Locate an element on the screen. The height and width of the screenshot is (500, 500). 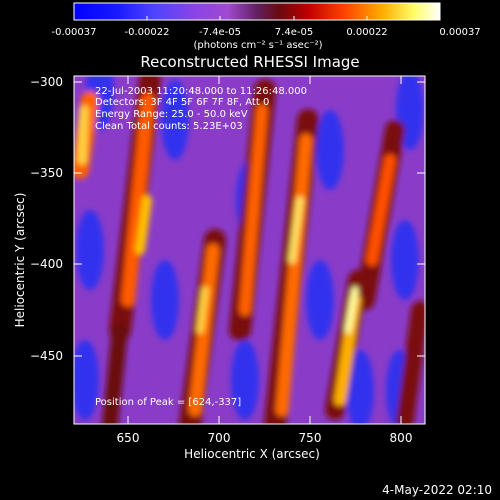
colorbar-tick-label: -0.00022 is located at coordinates (147, 32).